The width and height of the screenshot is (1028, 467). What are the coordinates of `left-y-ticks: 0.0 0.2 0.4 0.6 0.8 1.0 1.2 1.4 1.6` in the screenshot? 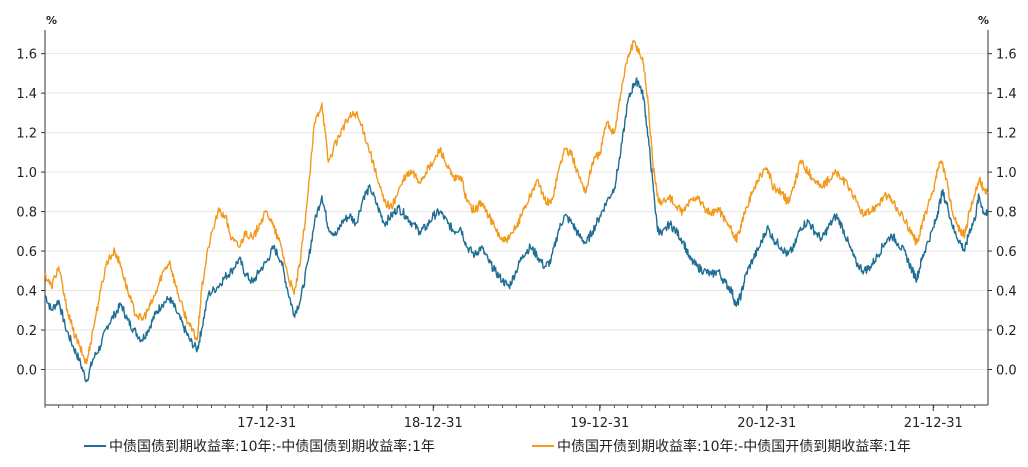 It's located at (30, 213).